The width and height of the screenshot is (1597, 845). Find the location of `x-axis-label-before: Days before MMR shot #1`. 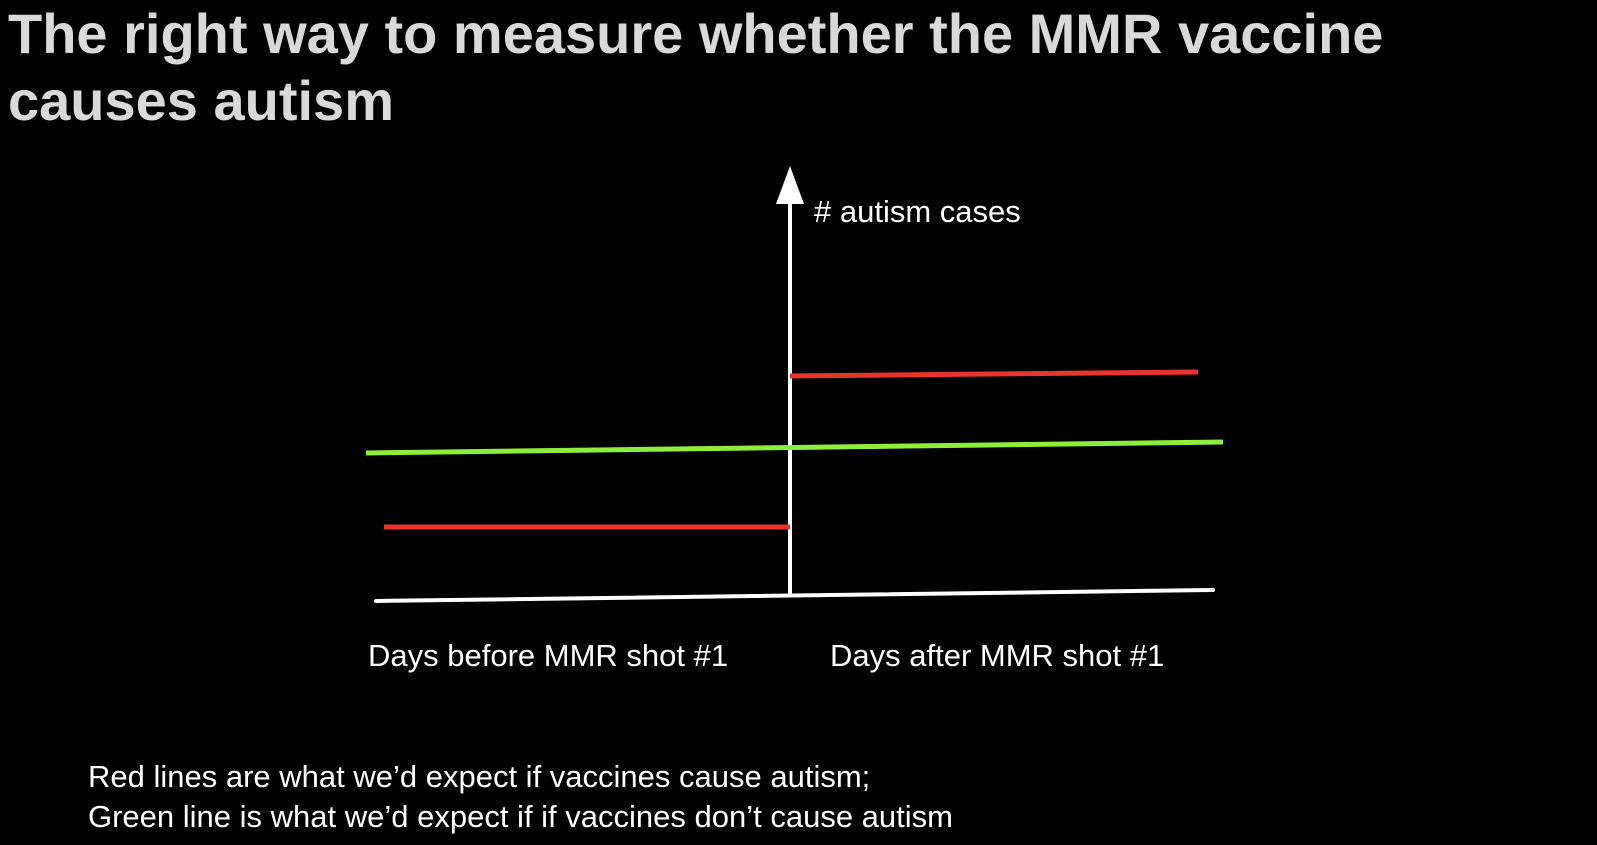

x-axis-label-before: Days before MMR shot #1 is located at coordinates (548, 655).